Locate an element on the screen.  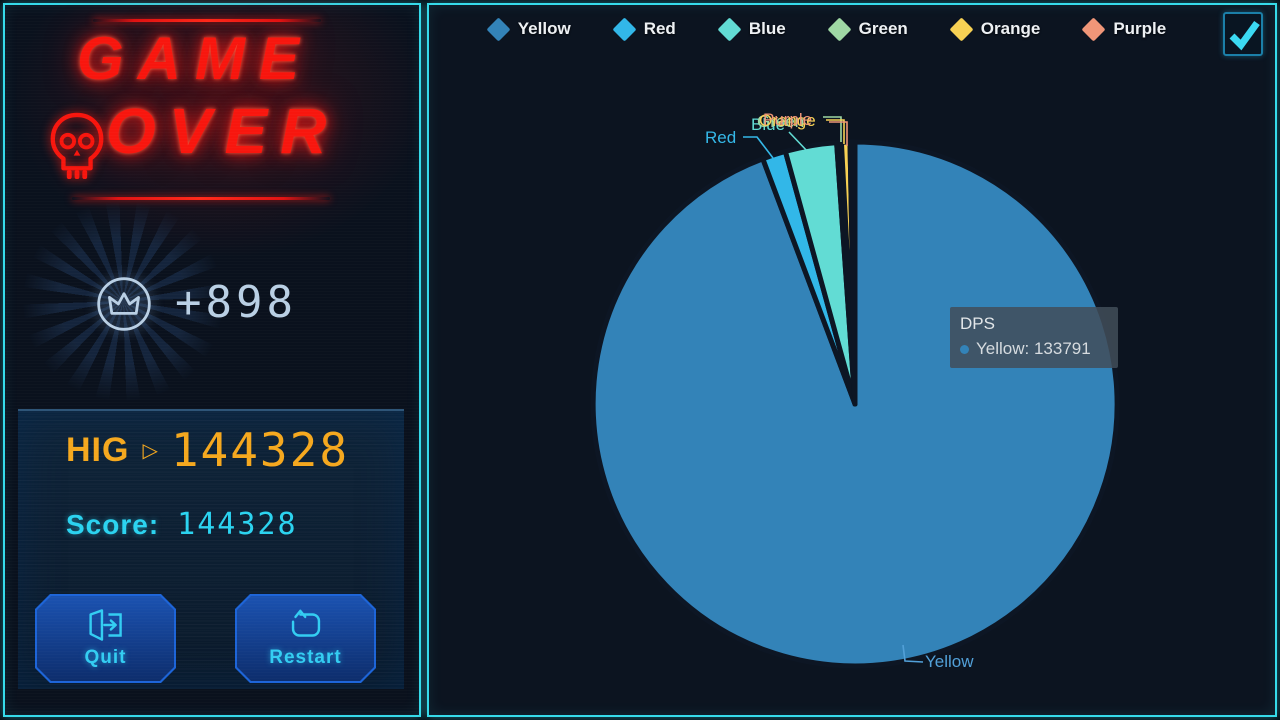
legend-toggle-checkbox is located at coordinates (1243, 34).